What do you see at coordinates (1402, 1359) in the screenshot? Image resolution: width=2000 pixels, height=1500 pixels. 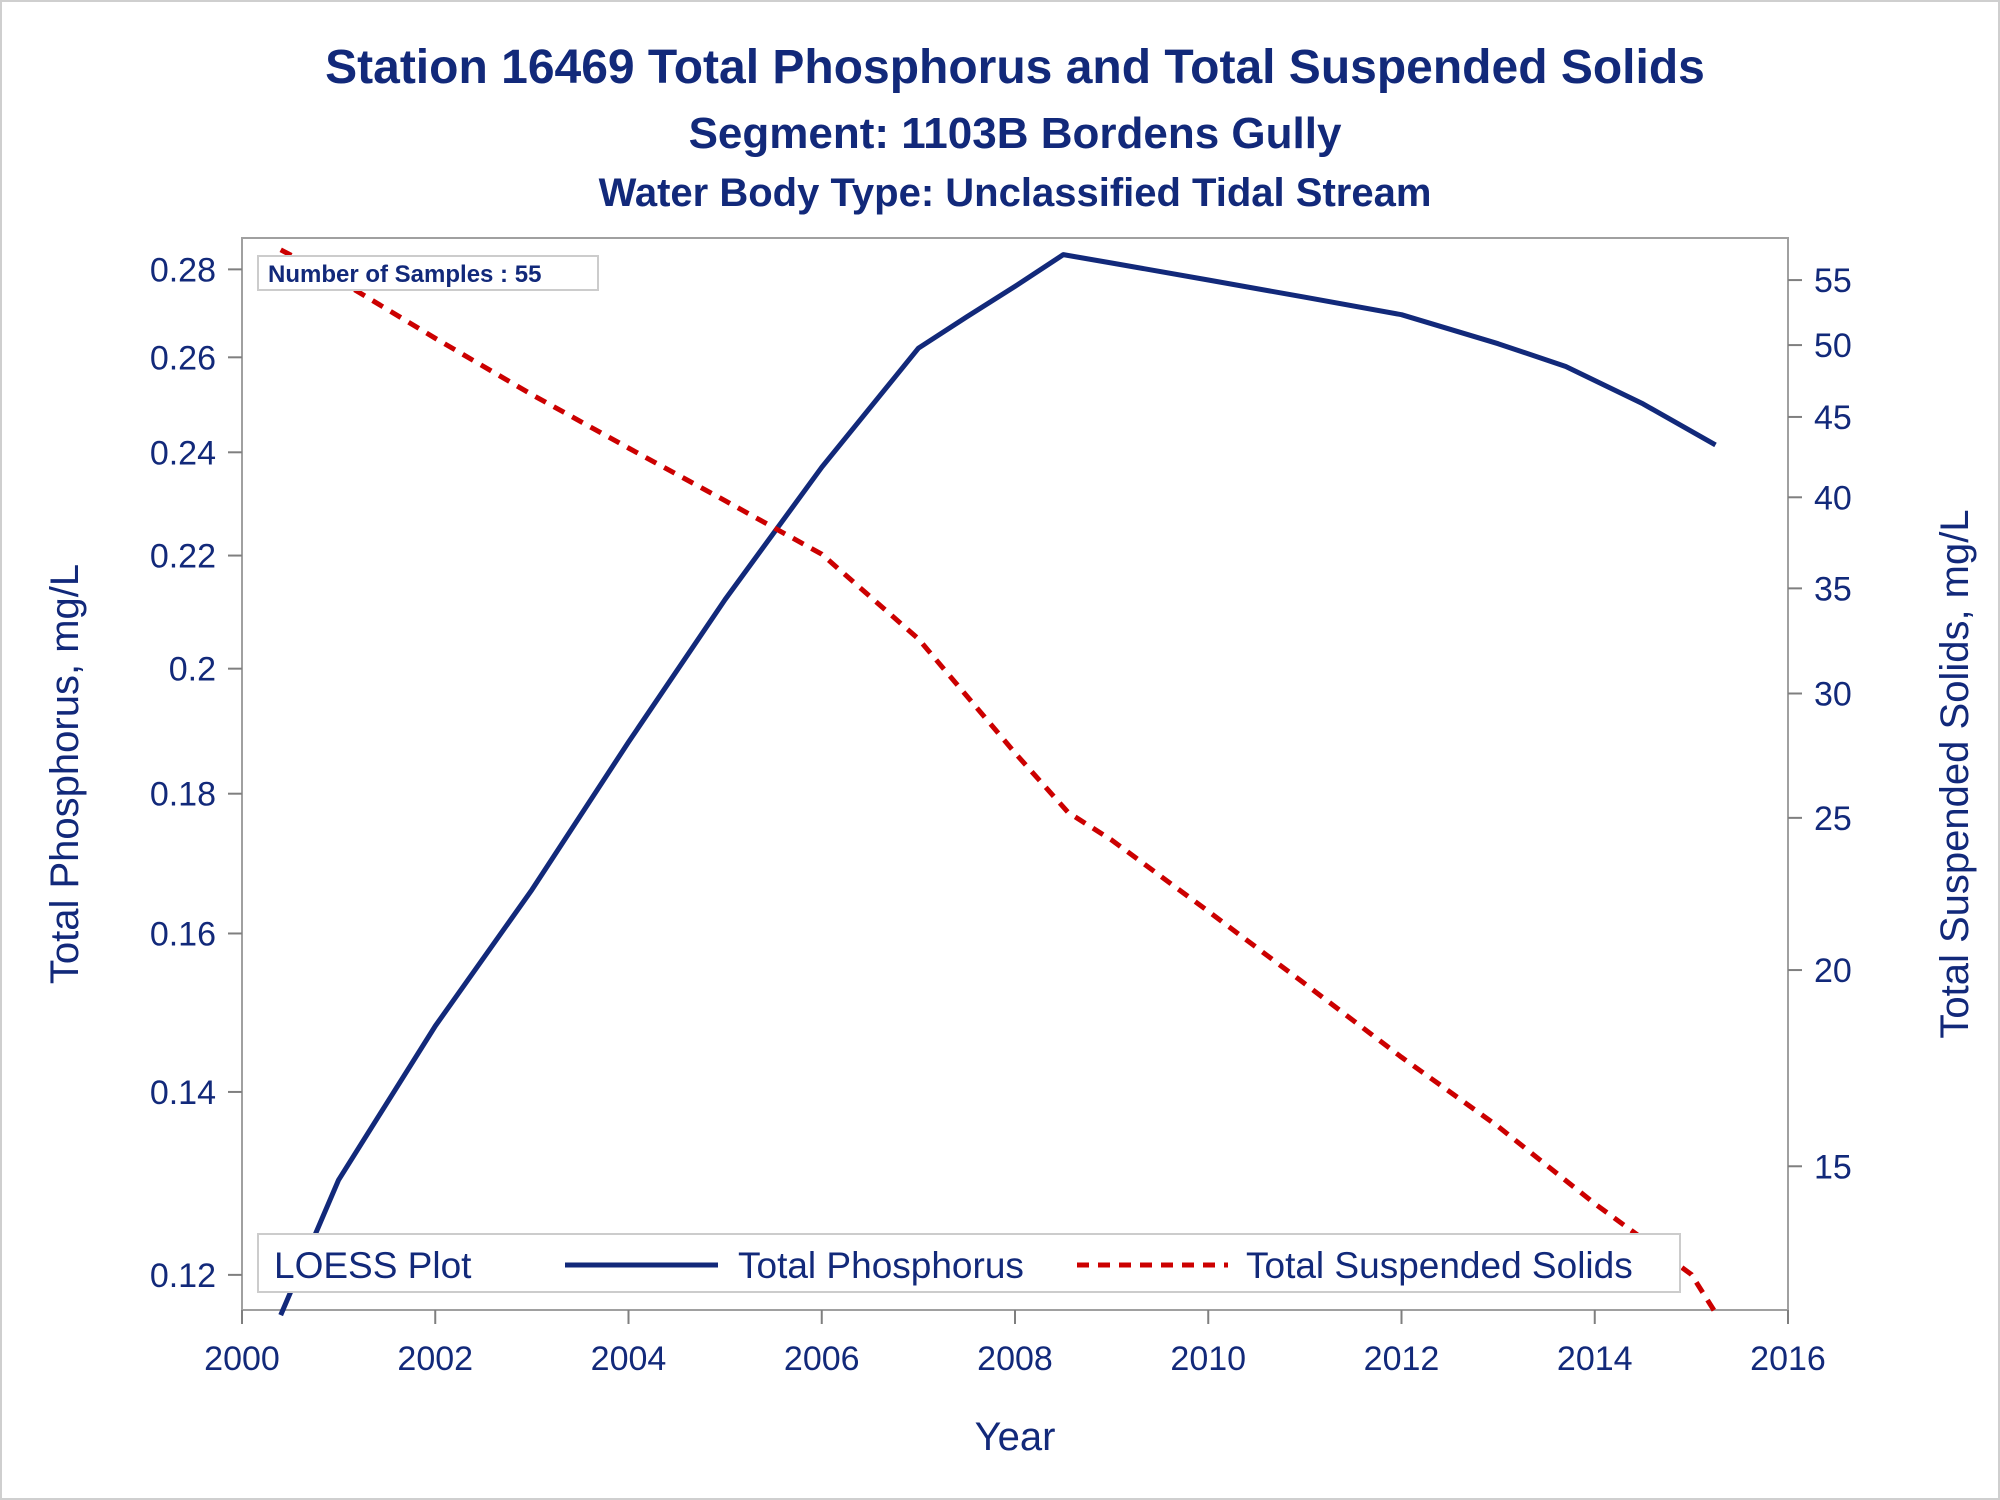 I see `x-tick-label-2012: 2012` at bounding box center [1402, 1359].